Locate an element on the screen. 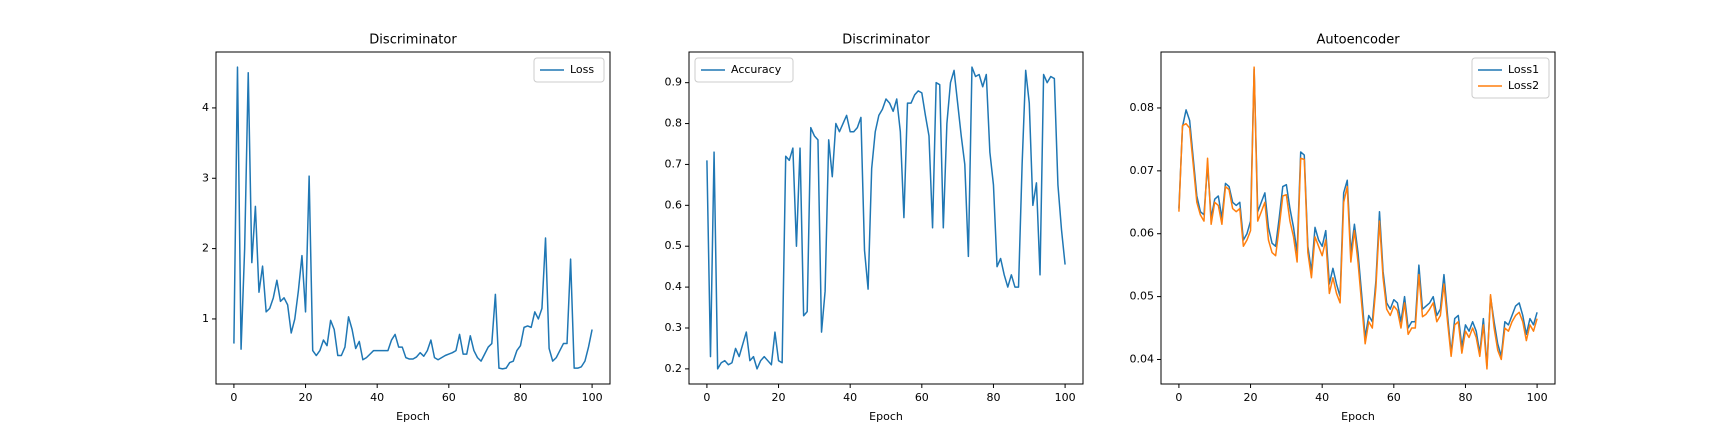 The image size is (1728, 432). y-tick-label: 2 is located at coordinates (205, 248).